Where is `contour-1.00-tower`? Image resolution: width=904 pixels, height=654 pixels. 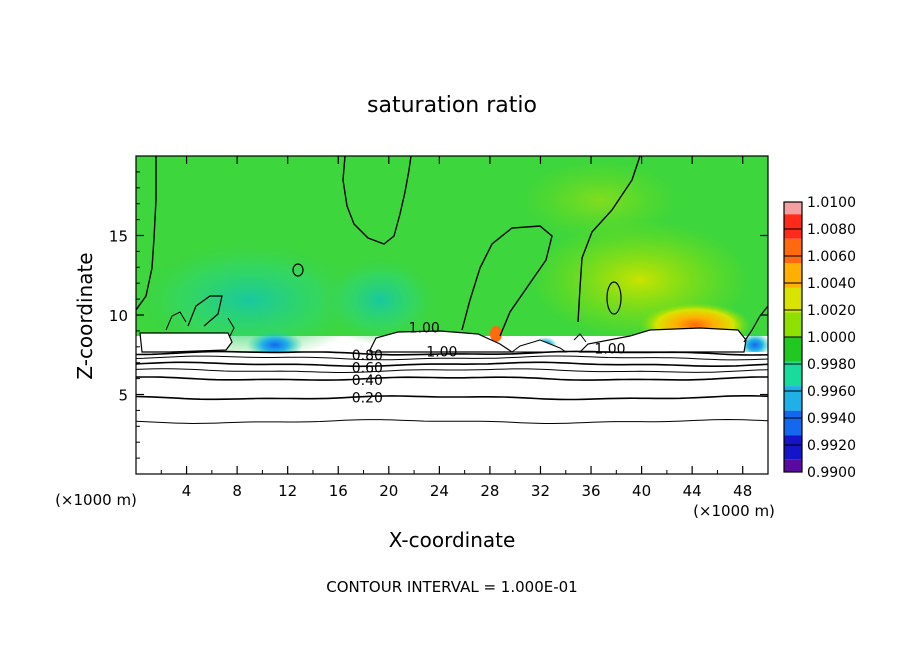
contour-1.00-tower is located at coordinates (507, 281).